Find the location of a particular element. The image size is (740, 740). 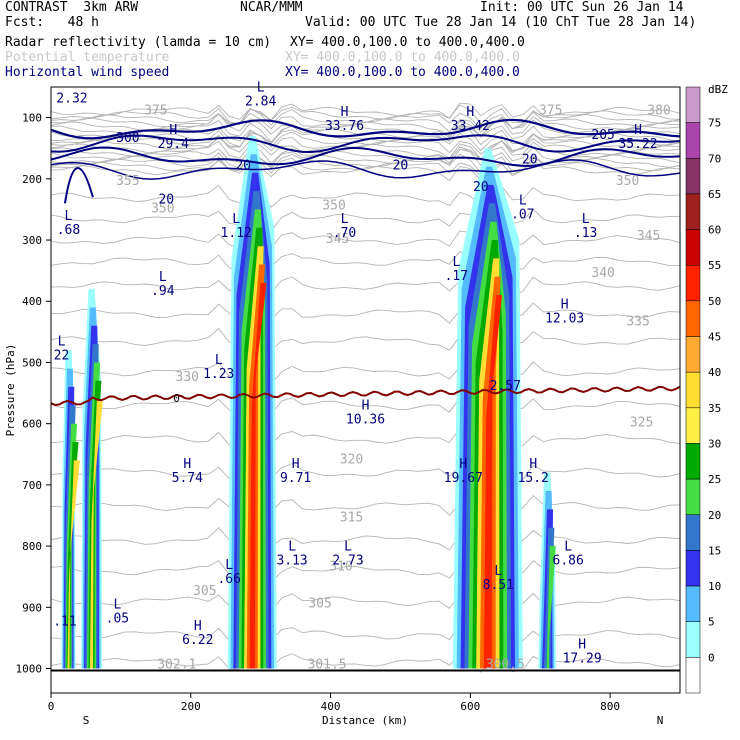

theta-label: 302.1 is located at coordinates (176, 665).